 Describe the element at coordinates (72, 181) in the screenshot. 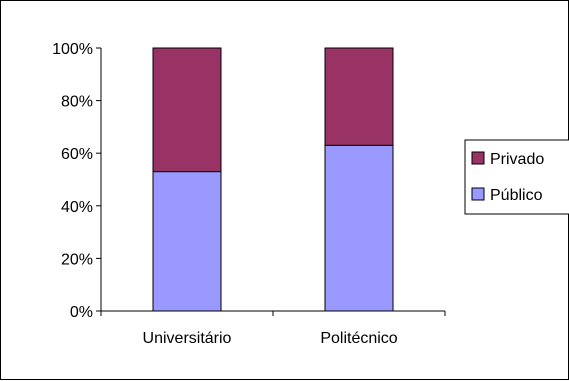

I see `y-tick-labels: 0% 20% 40% 60% 80% 100%` at that location.